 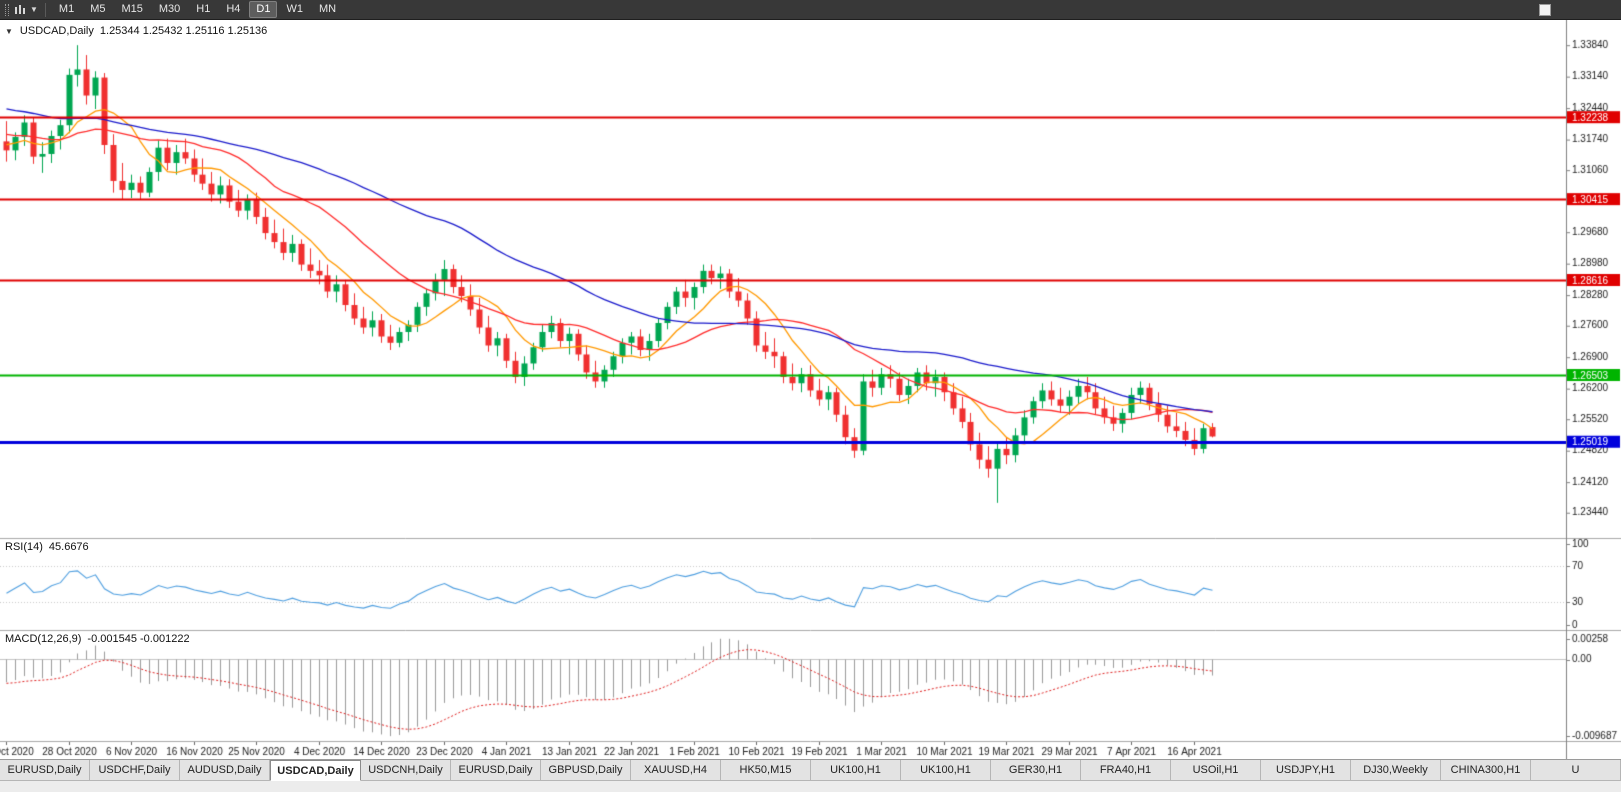 I want to click on macd-indicator-name: MACD(12,26,9), so click(x=43, y=639).